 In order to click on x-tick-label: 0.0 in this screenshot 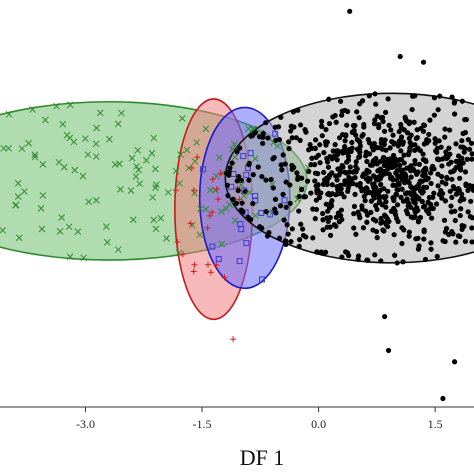, I will do `click(318, 424)`.